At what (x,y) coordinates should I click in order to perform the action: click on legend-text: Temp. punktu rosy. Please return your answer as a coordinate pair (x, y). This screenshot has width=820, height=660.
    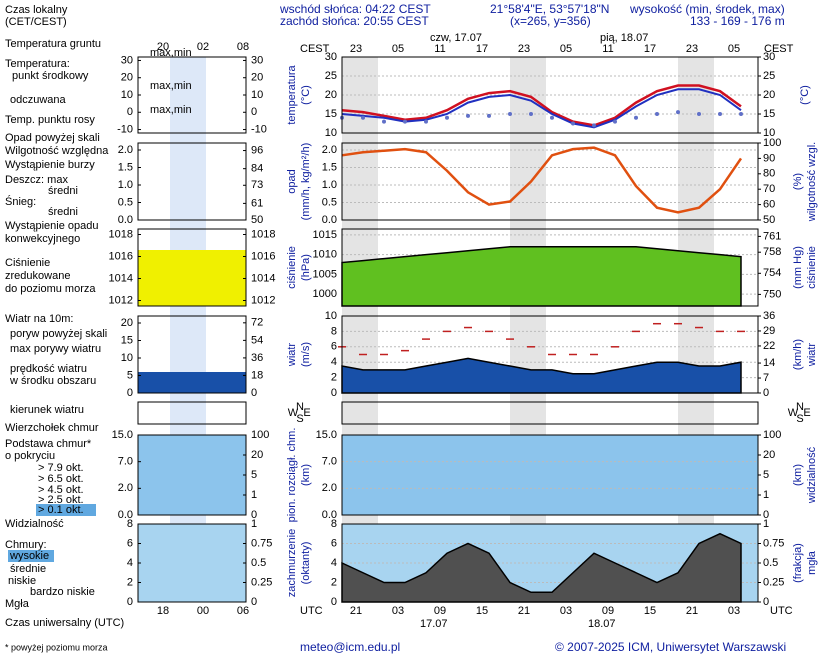
    Looking at the image, I should click on (50, 120).